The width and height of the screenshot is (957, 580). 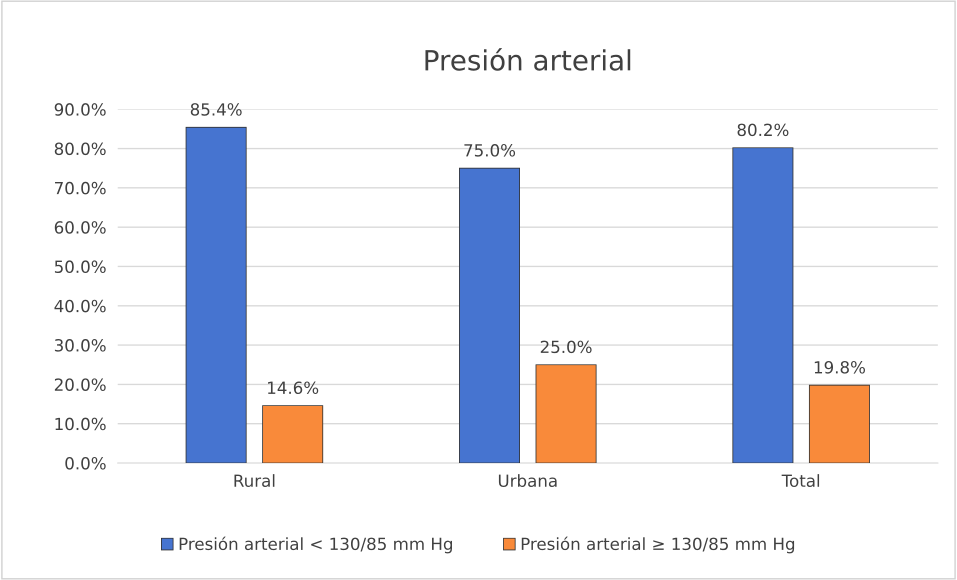 I want to click on y-tick-label: 80.0%, so click(x=80, y=149).